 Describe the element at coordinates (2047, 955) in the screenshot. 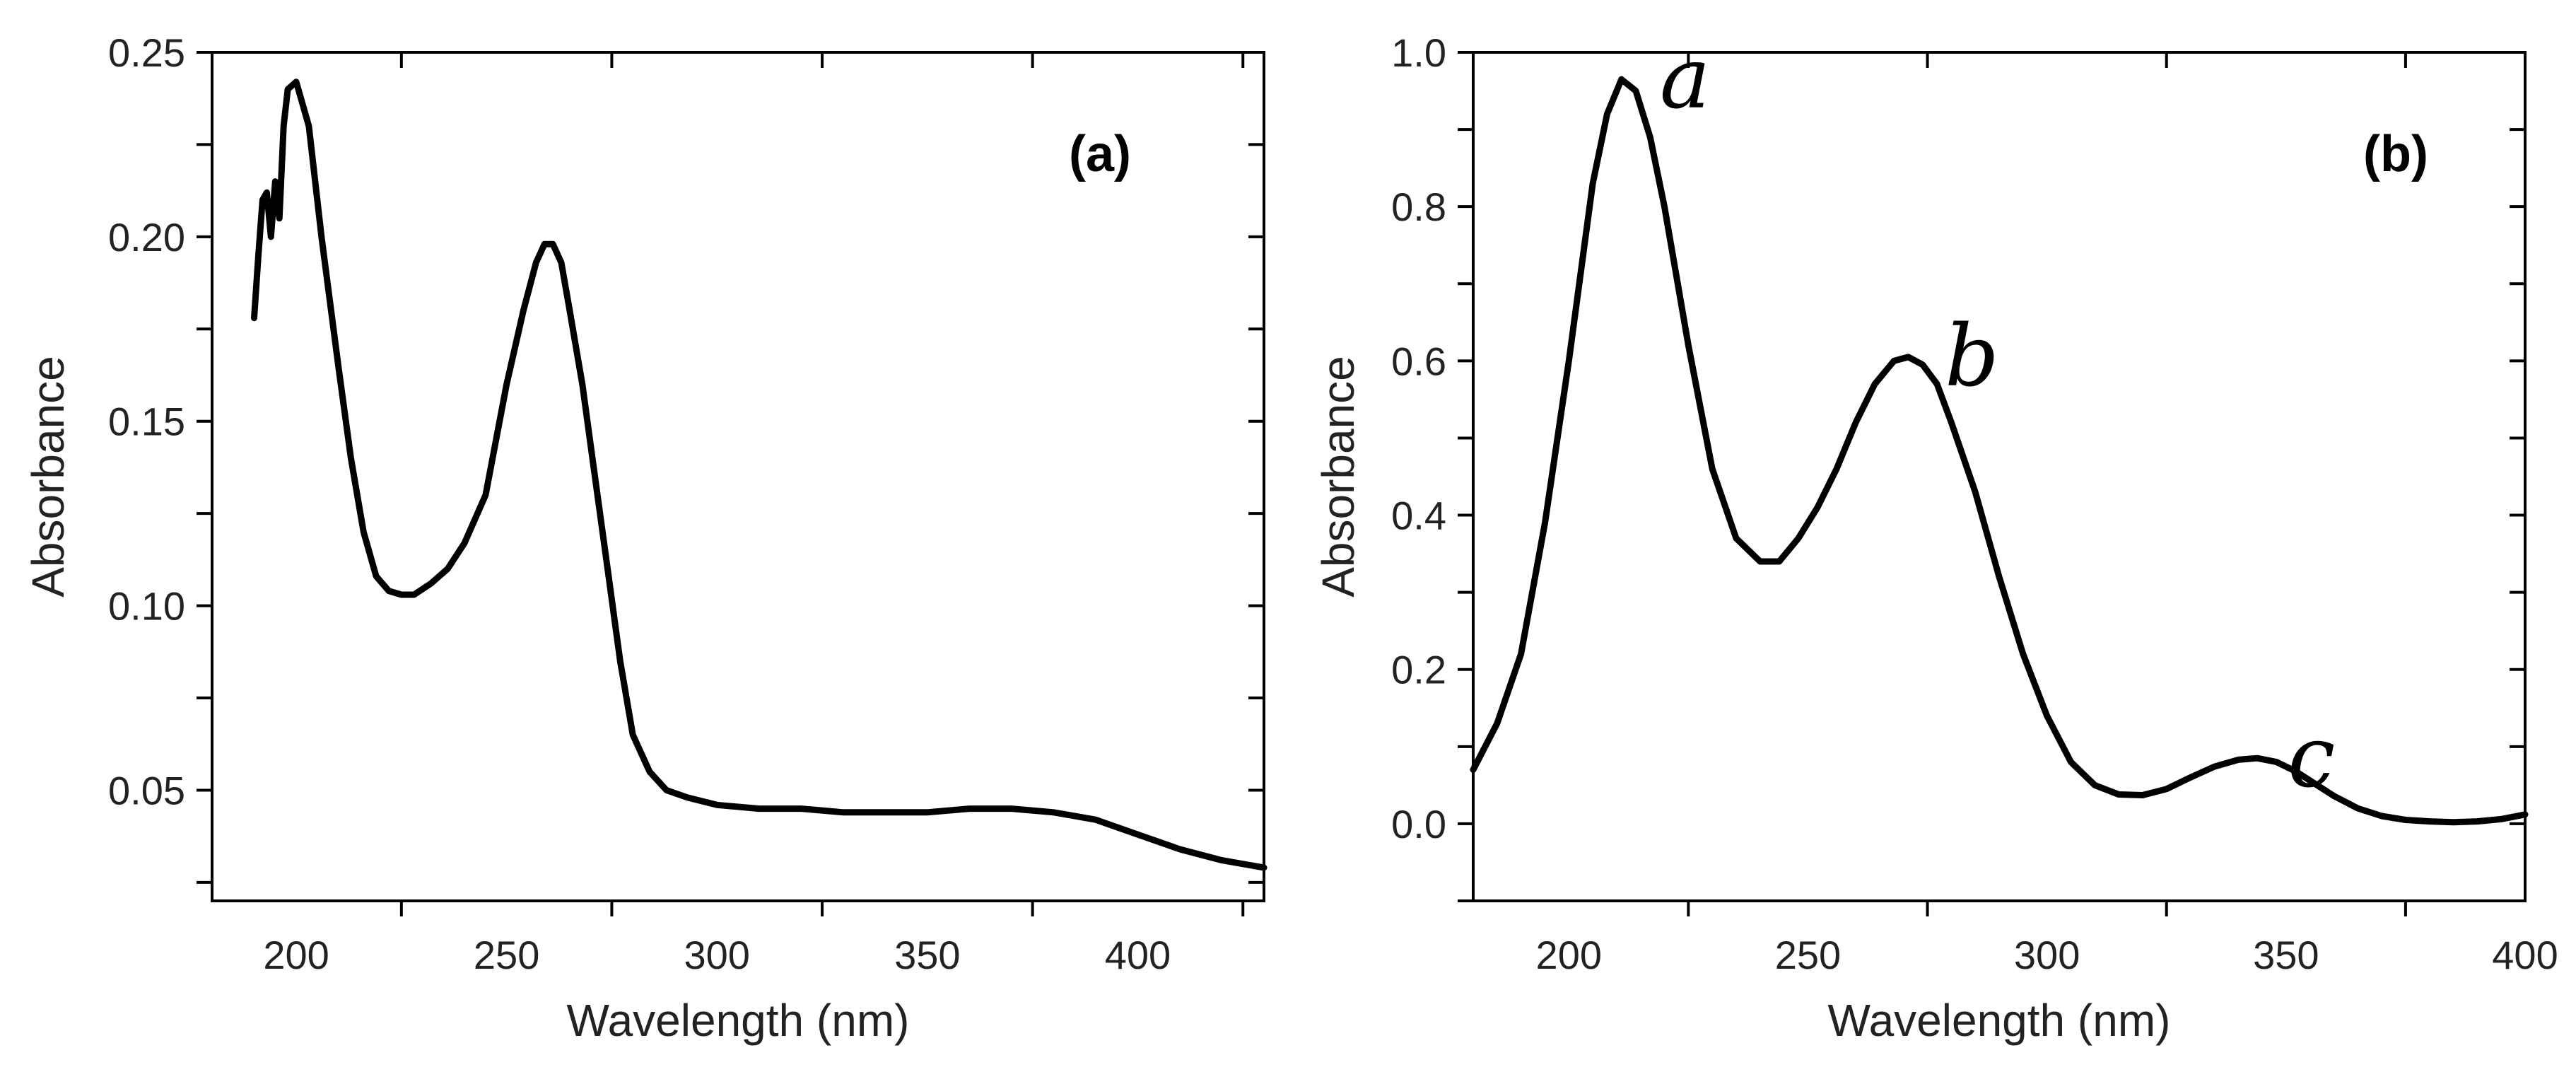

I see `b-x-tick-label: 300` at that location.